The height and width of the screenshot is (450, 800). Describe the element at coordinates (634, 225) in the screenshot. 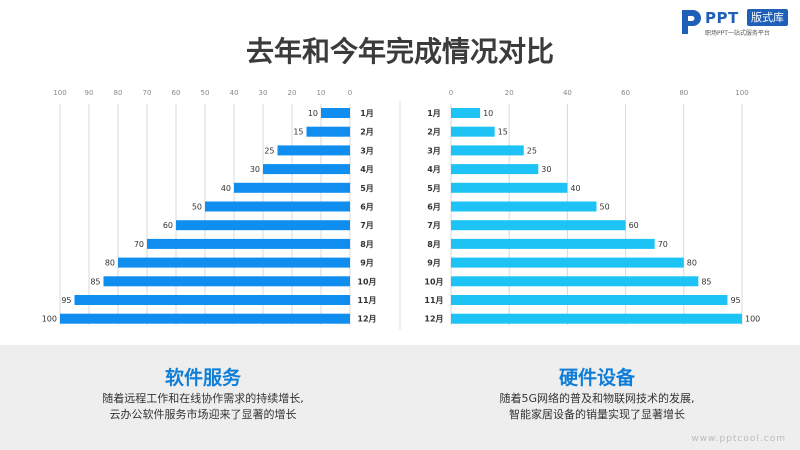

I see `right-bar-value-label: 60` at that location.